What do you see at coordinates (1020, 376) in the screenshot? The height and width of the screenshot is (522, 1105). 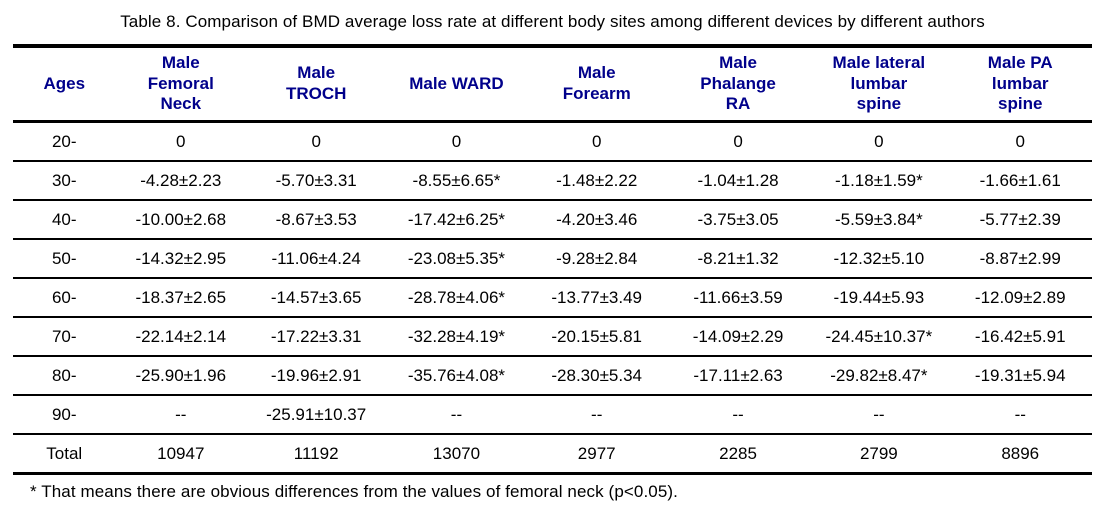 I see `value-cell: -19.31±5.94` at bounding box center [1020, 376].